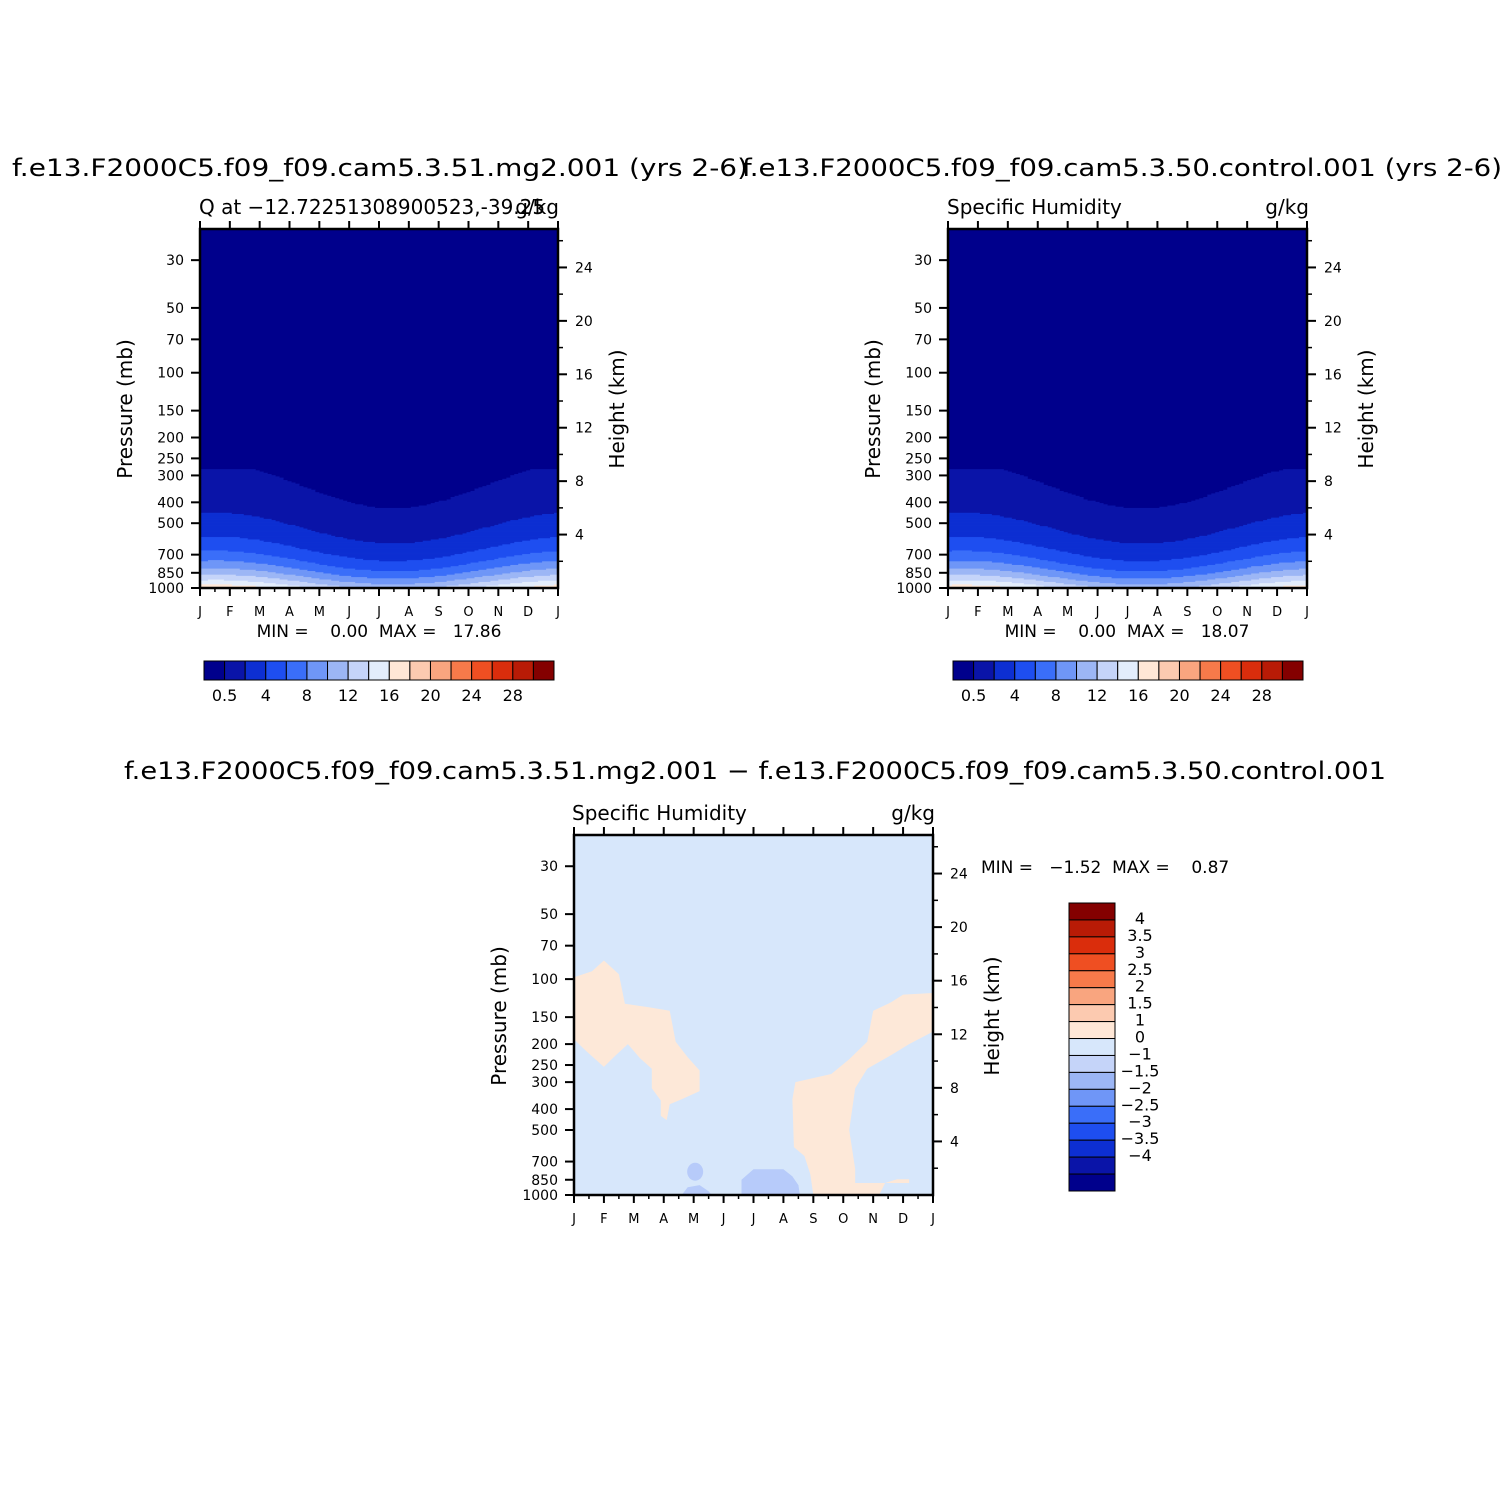 This screenshot has height=1508, width=1508. I want to click on y-tick-label: 400, so click(170, 503).